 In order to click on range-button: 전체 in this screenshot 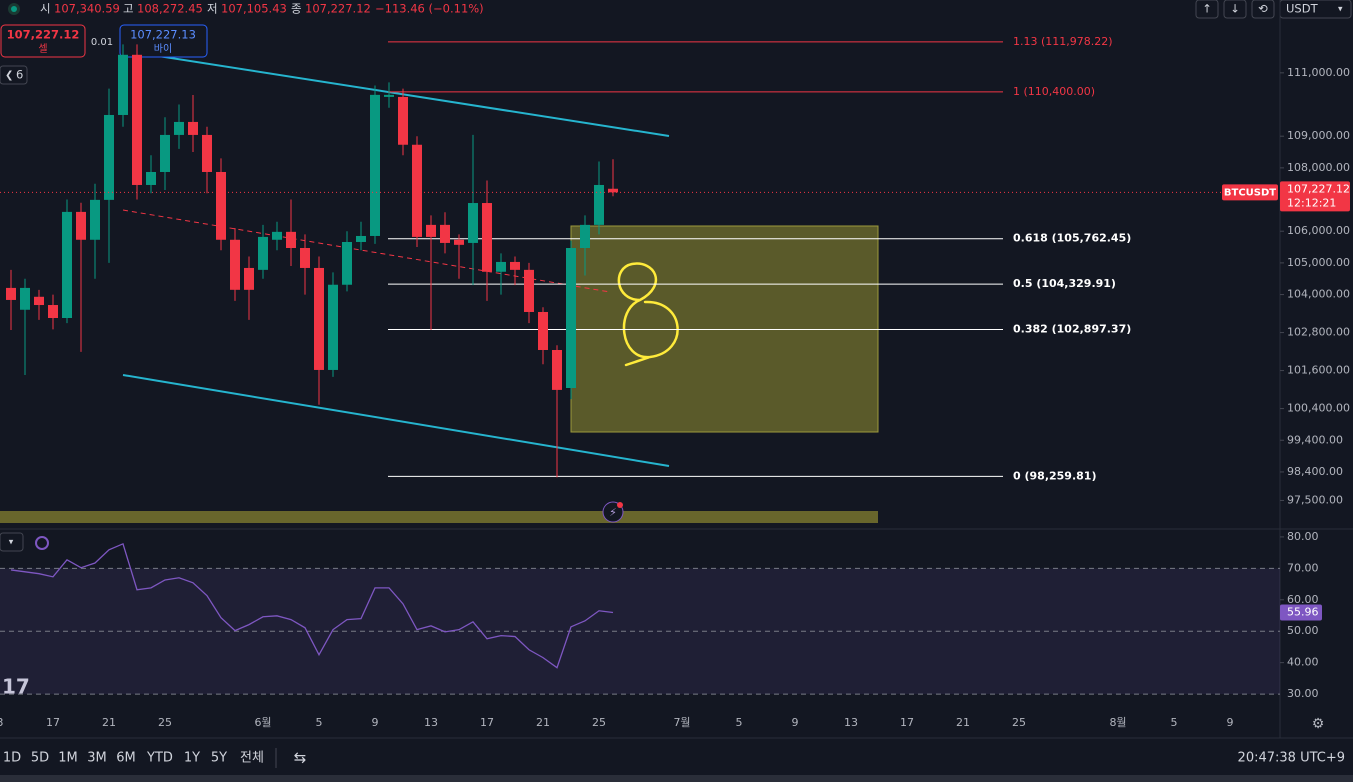, I will do `click(252, 758)`.